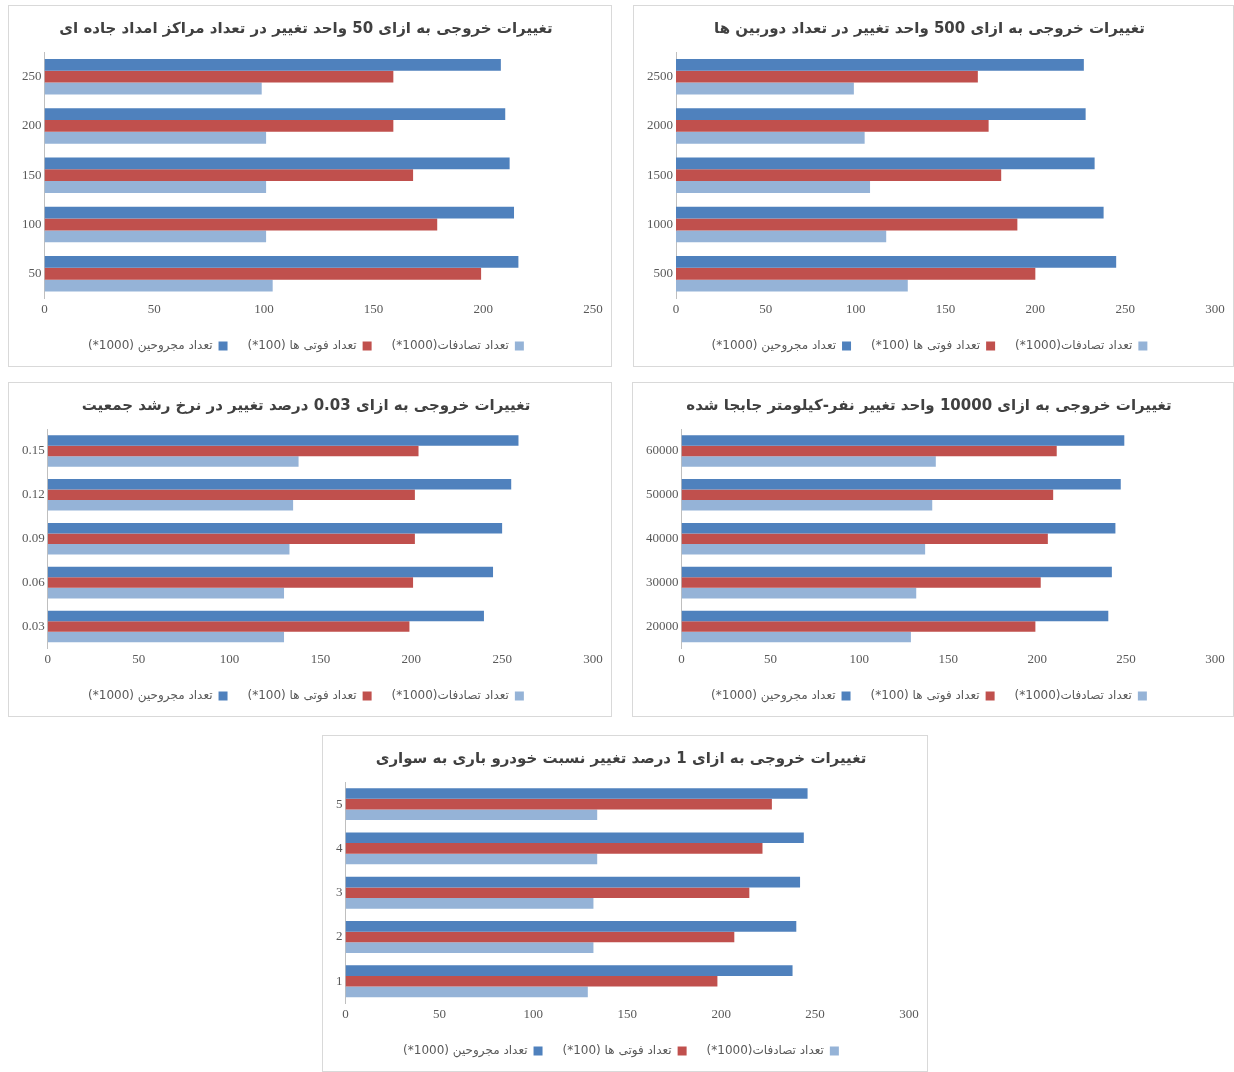 The width and height of the screenshot is (1234, 1072). What do you see at coordinates (662, 625) in the screenshot?
I see `y-tick-label: 20000` at bounding box center [662, 625].